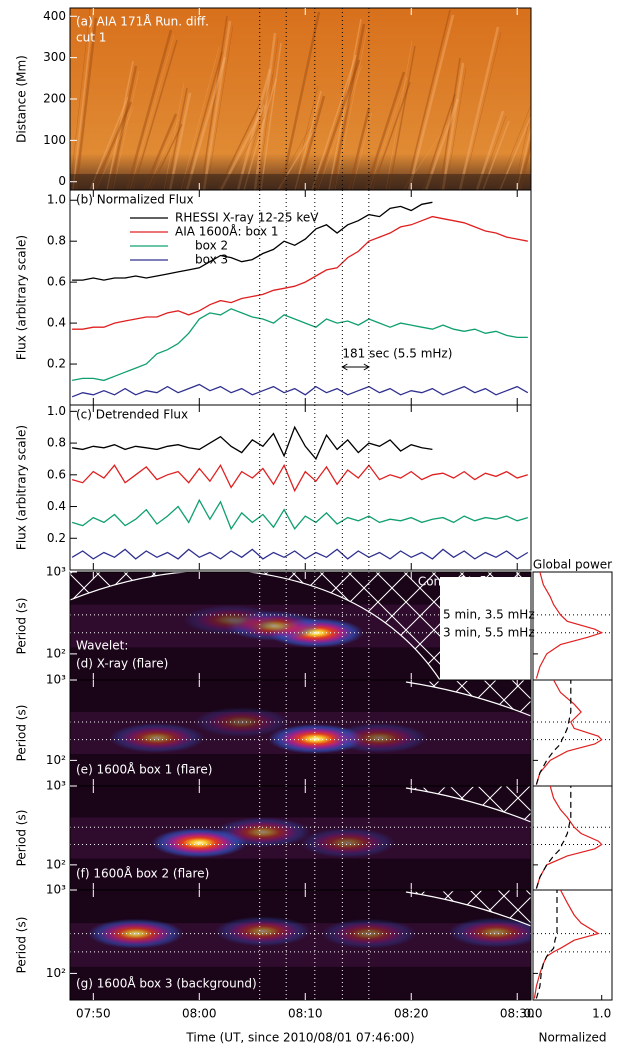  I want to click on x-tick-label: 07:50, so click(93, 1014).